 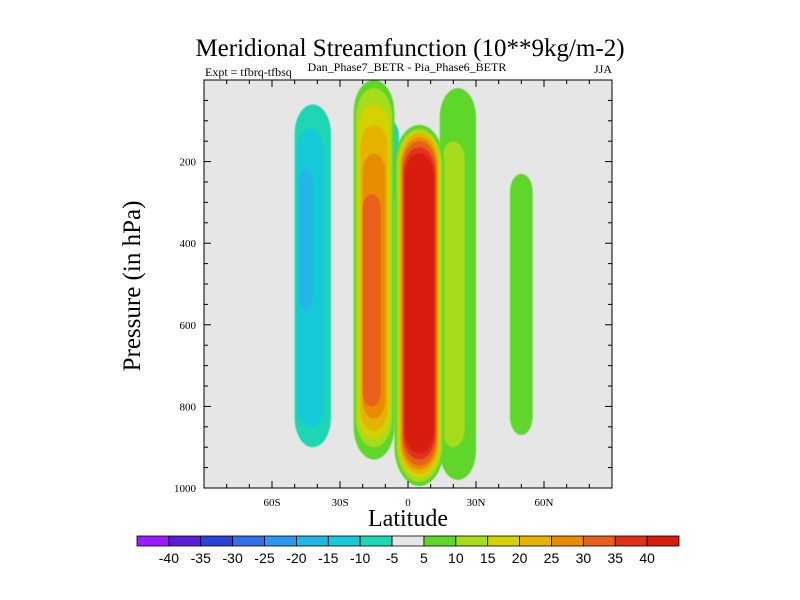 What do you see at coordinates (409, 48) in the screenshot?
I see `chart-title: Meridional Streamfunction (10**9kg/m-2)` at bounding box center [409, 48].